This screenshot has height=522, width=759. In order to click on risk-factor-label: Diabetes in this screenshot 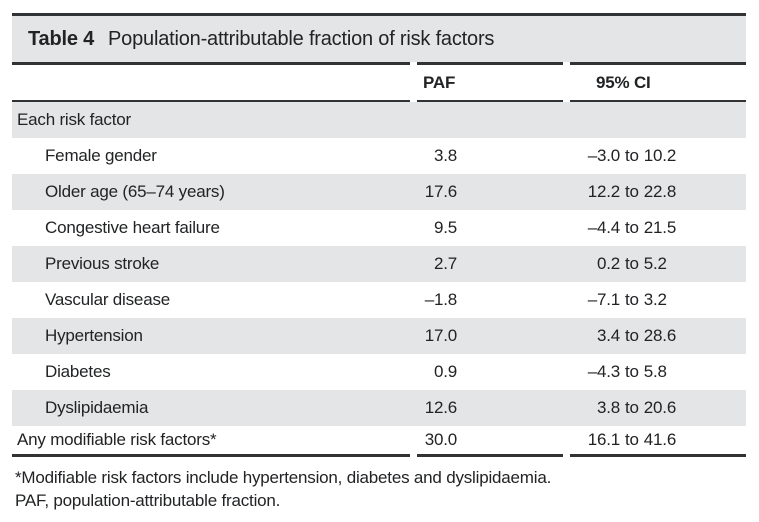, I will do `click(78, 371)`.